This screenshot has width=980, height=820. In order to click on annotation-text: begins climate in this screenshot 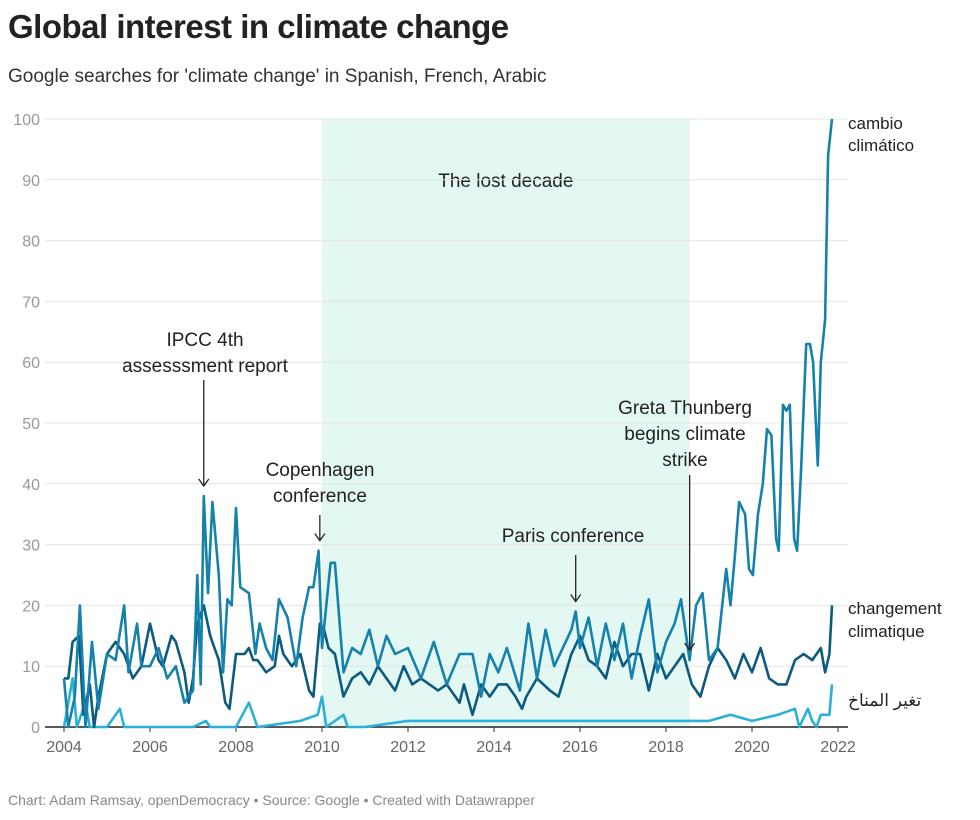, I will do `click(684, 434)`.